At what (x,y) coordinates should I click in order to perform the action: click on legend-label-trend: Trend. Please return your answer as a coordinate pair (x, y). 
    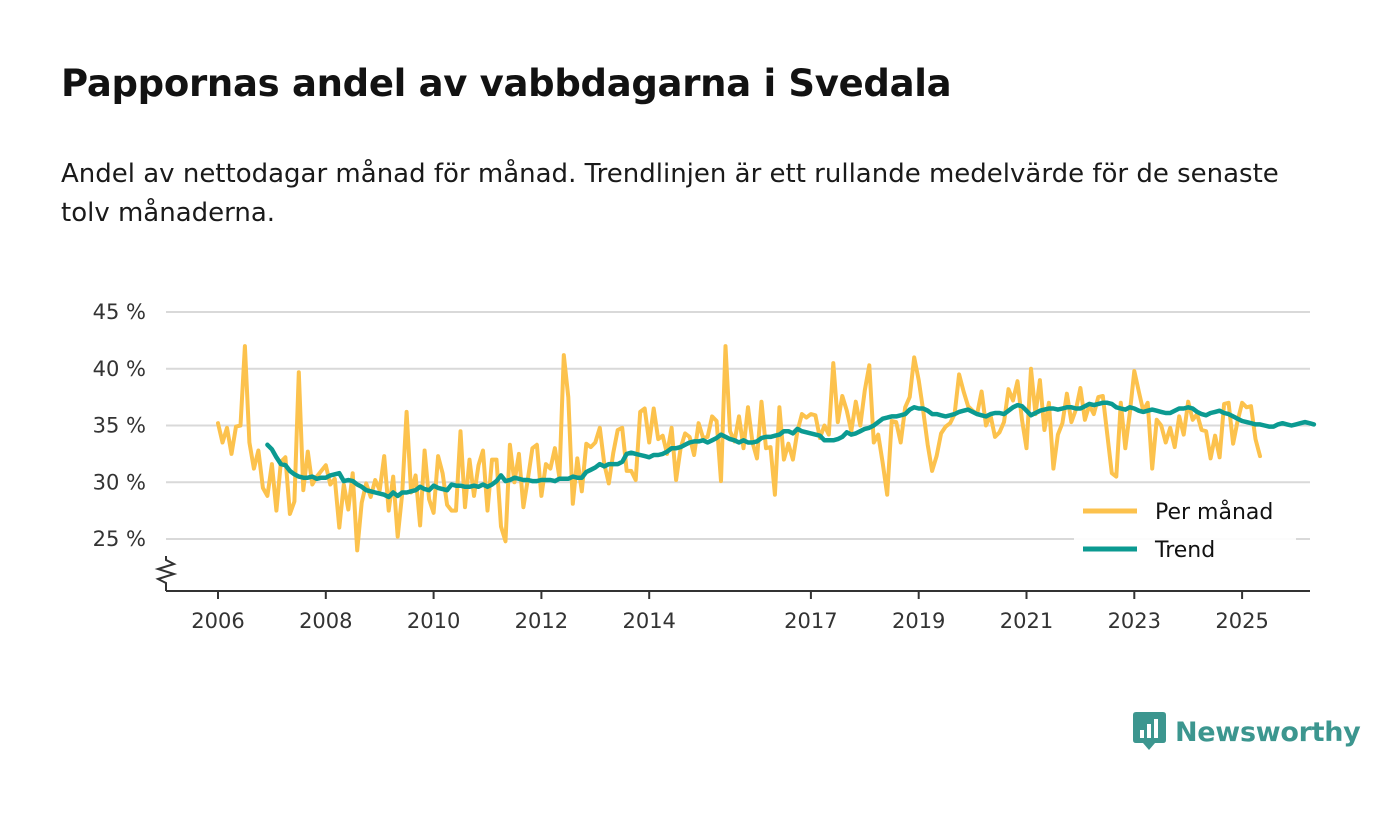
    Looking at the image, I should click on (1184, 550).